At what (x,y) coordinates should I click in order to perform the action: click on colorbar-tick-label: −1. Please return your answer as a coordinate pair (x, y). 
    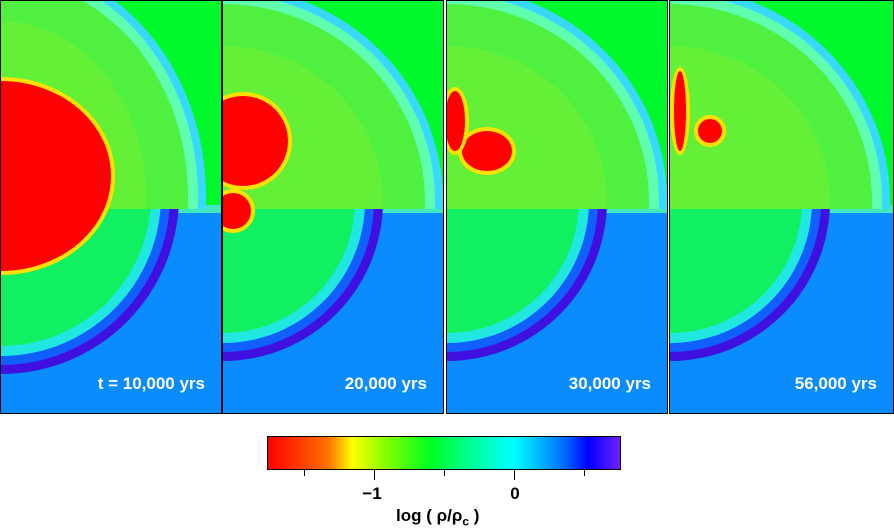
    Looking at the image, I should click on (372, 493).